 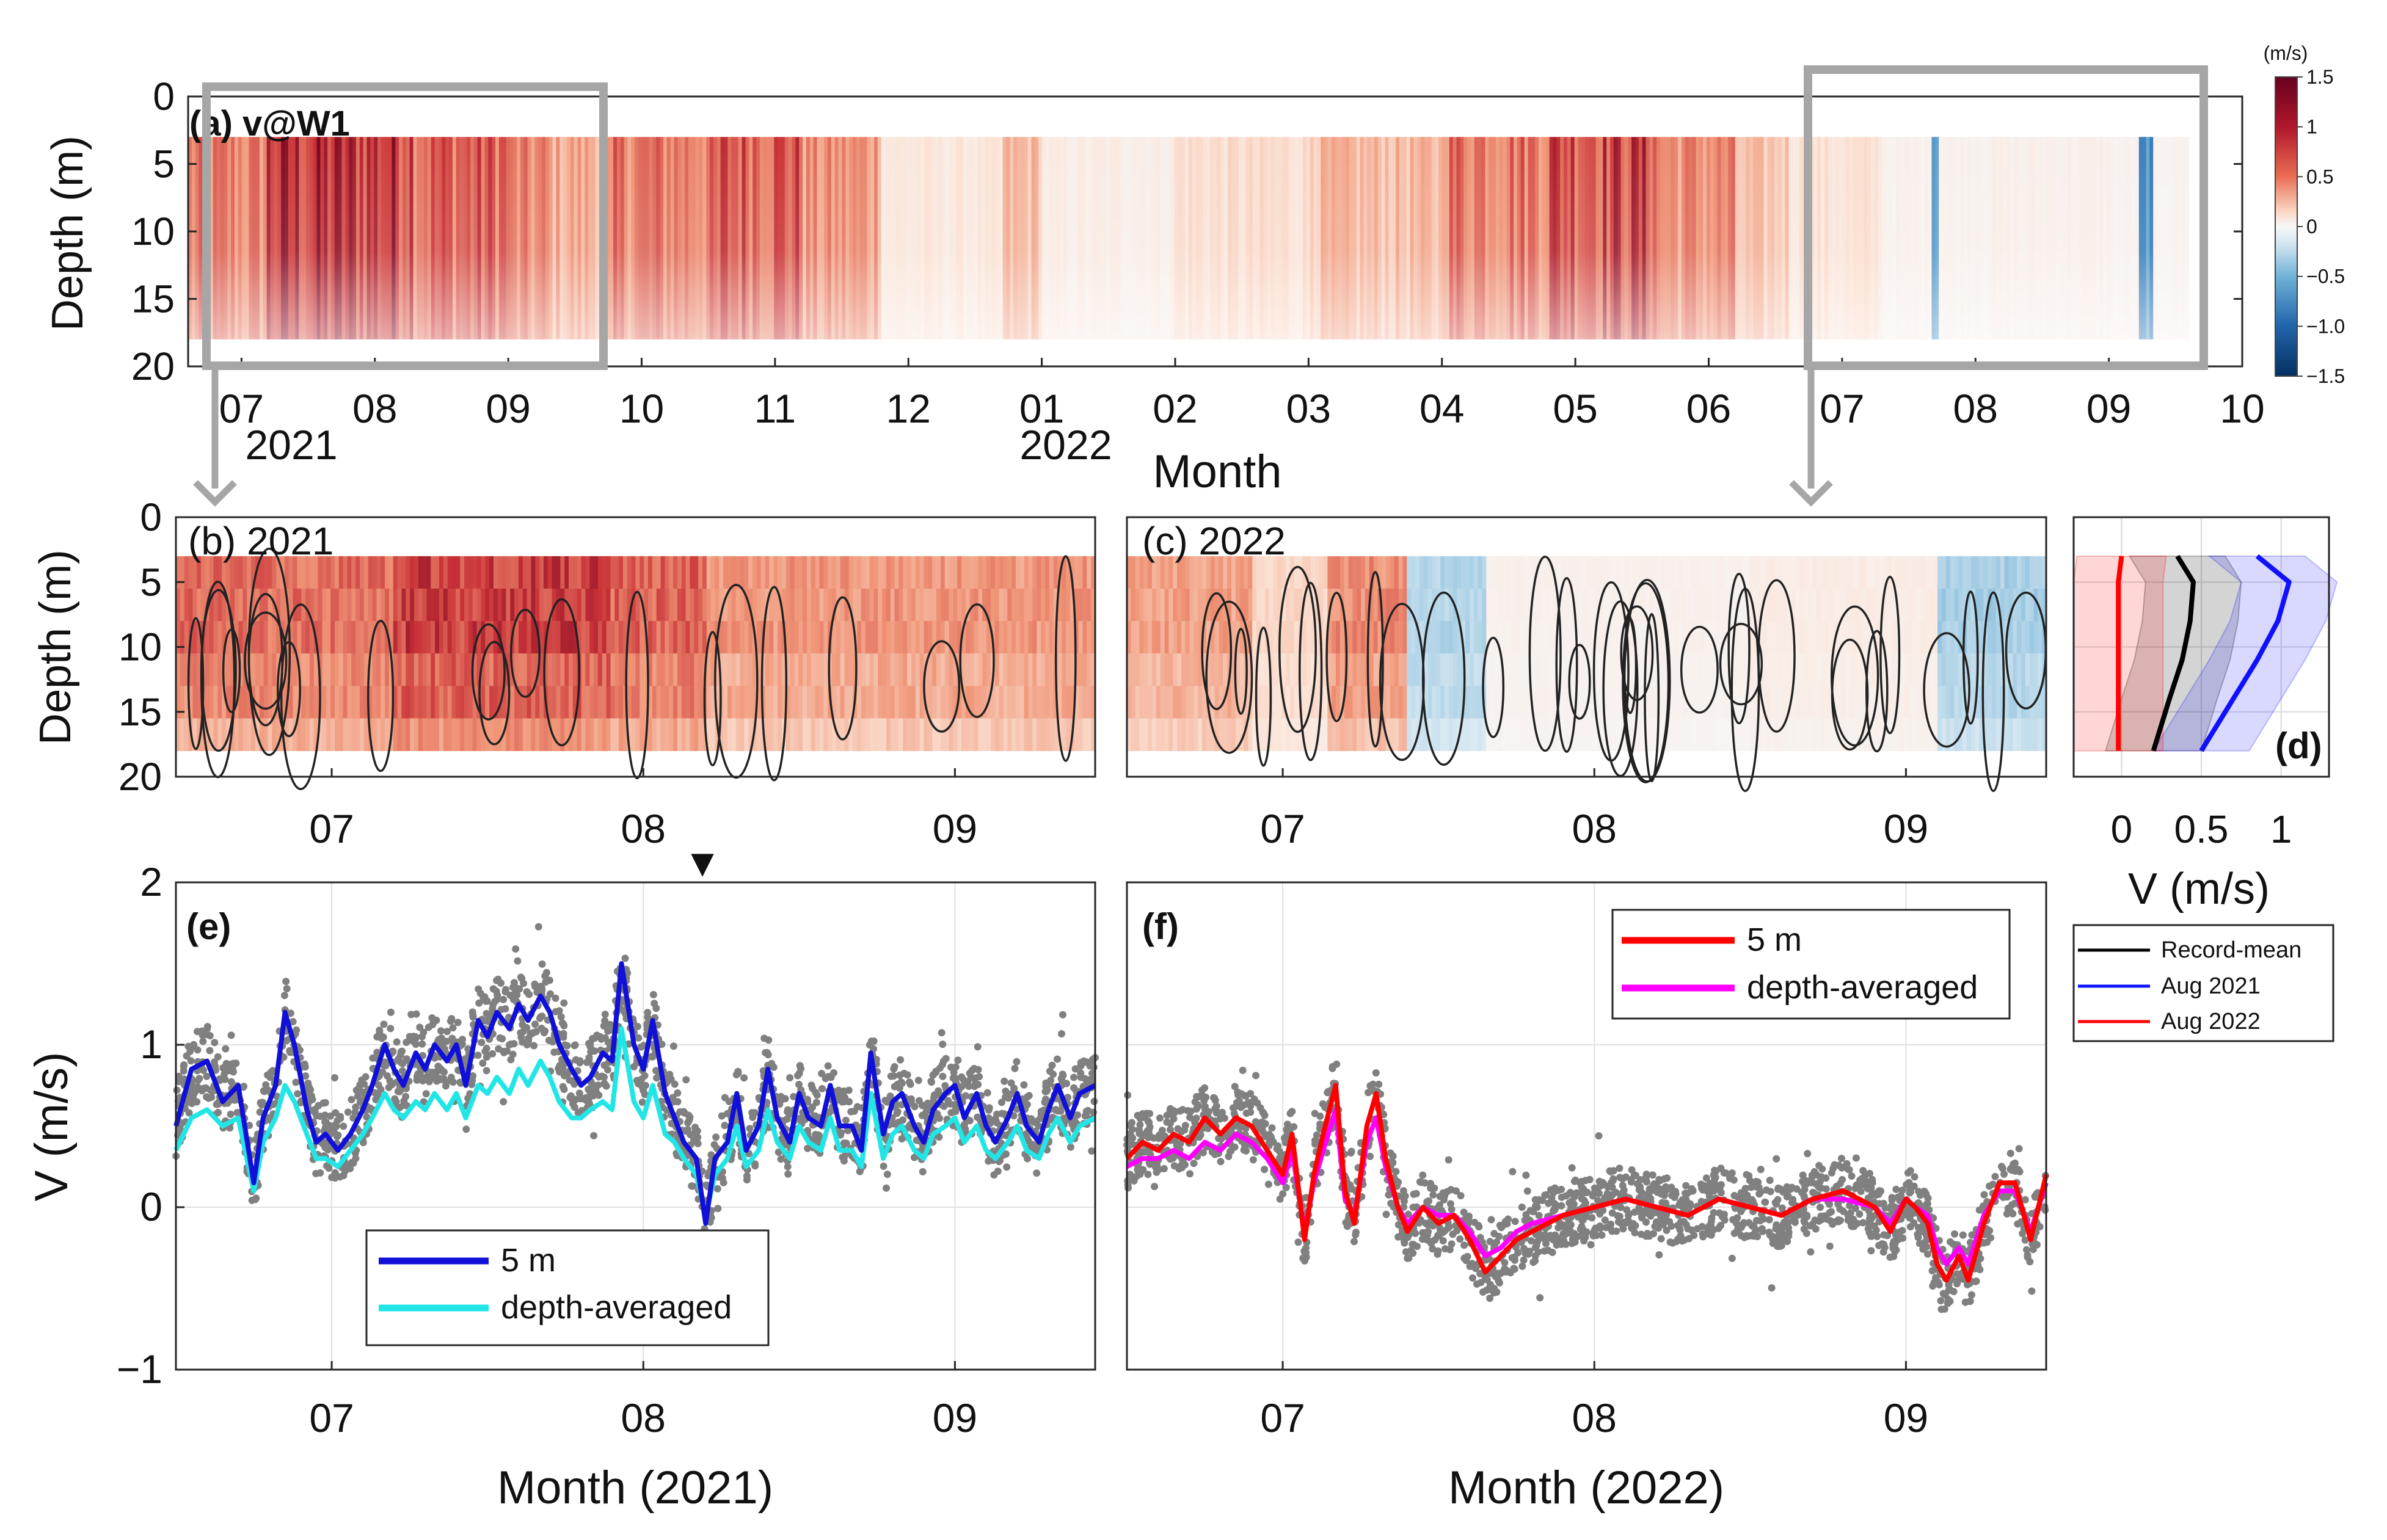 I want to click on b-ytick-label: 15, so click(x=140, y=712).